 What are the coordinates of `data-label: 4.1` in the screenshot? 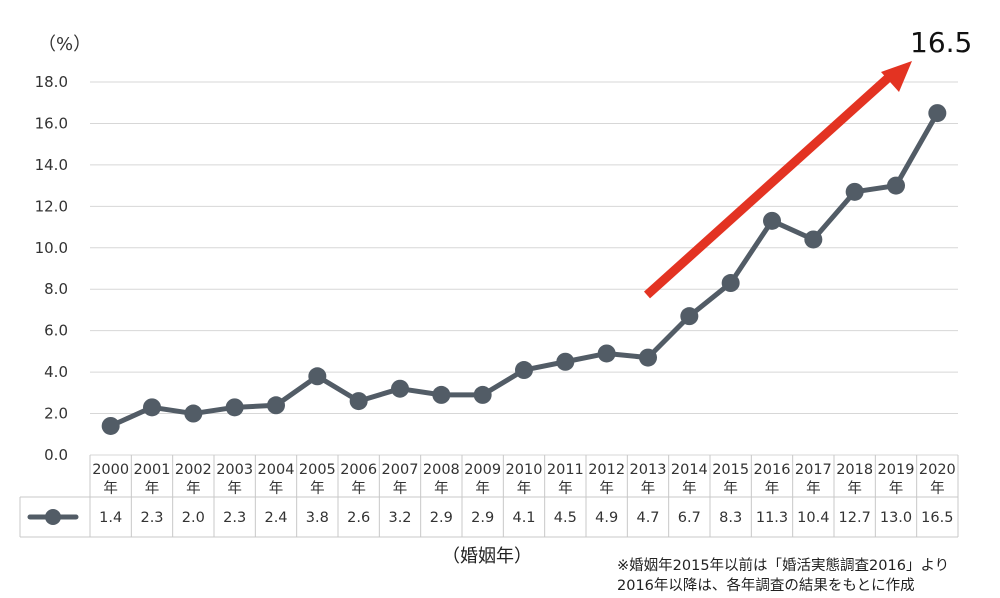 It's located at (523, 518).